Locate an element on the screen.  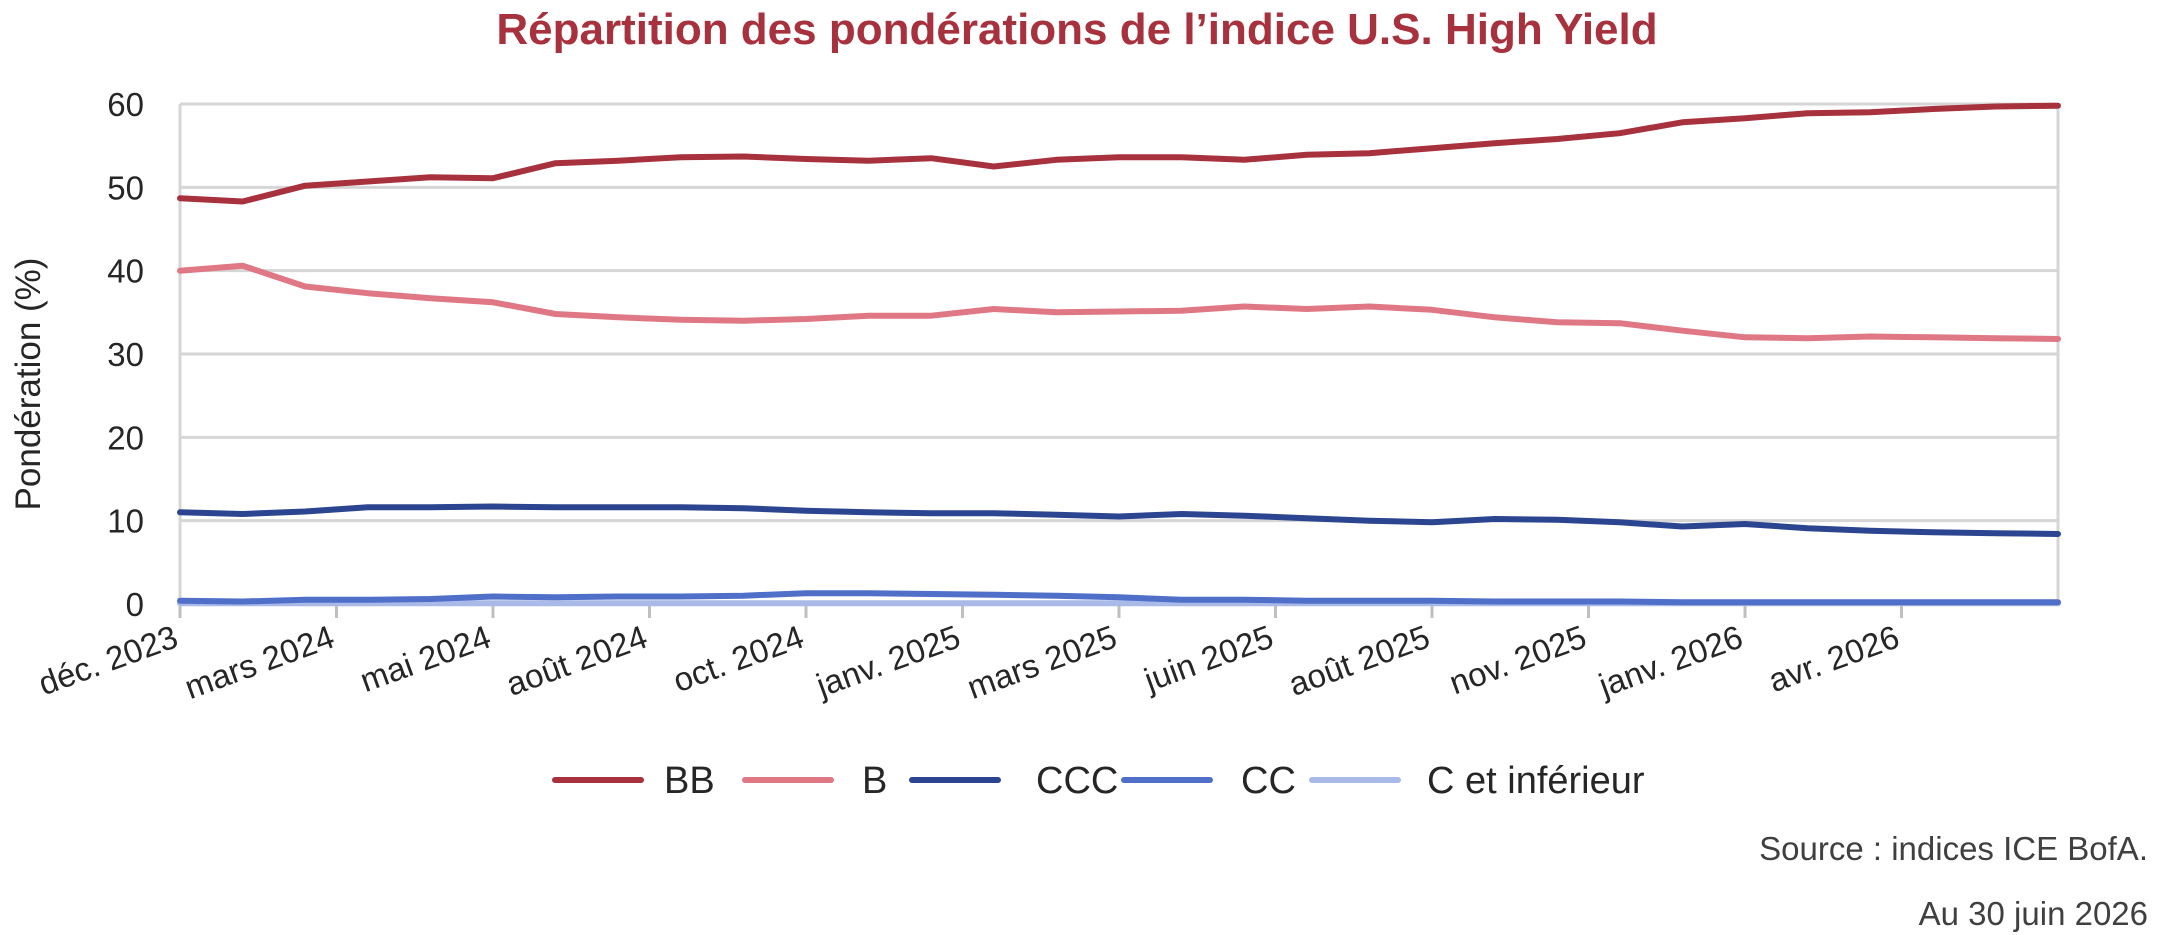
y-tick-label: 60 is located at coordinates (125, 104).